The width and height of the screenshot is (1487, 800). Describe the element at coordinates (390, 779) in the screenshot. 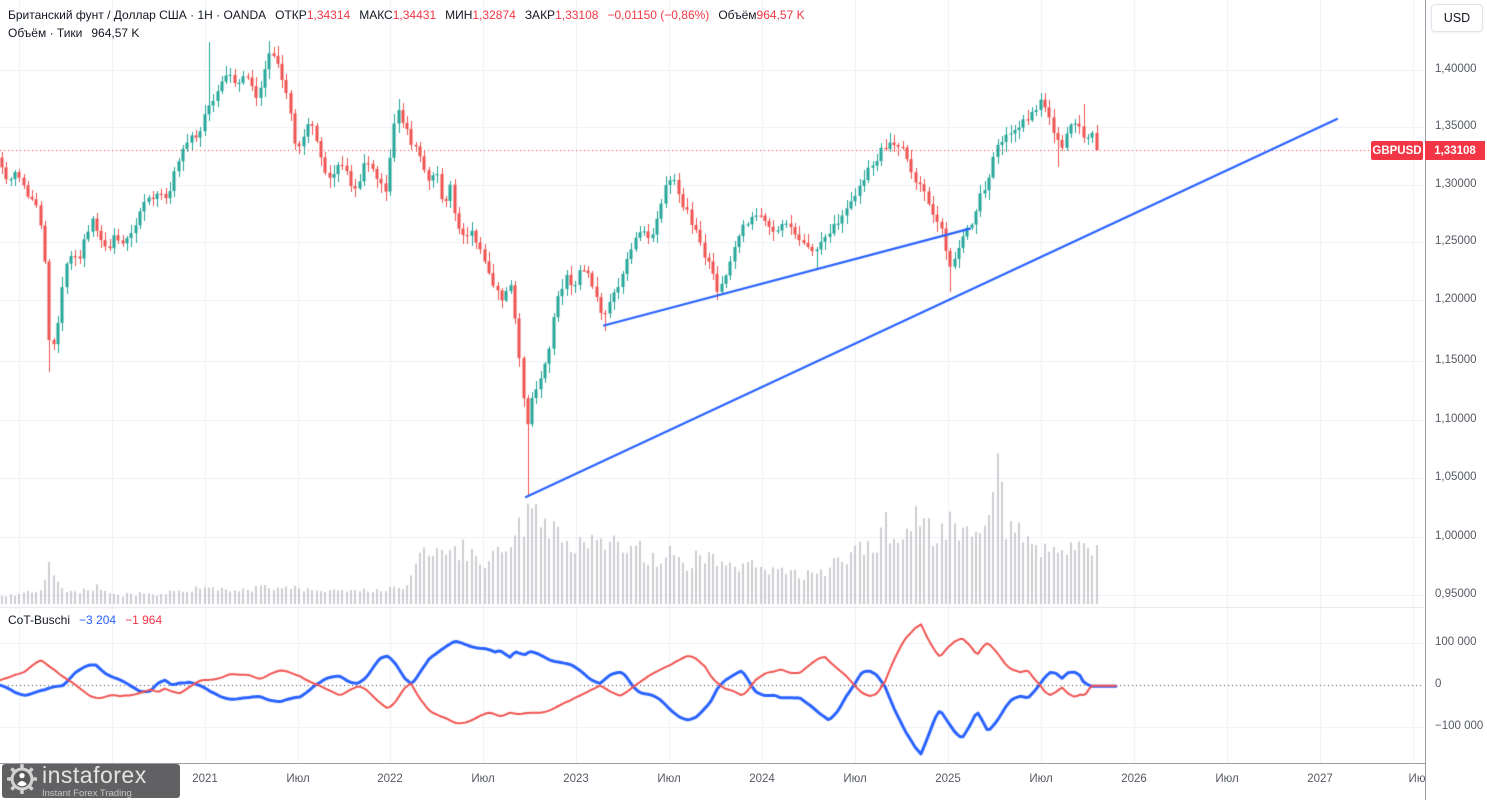

I see `time-axis-label: 2022` at that location.